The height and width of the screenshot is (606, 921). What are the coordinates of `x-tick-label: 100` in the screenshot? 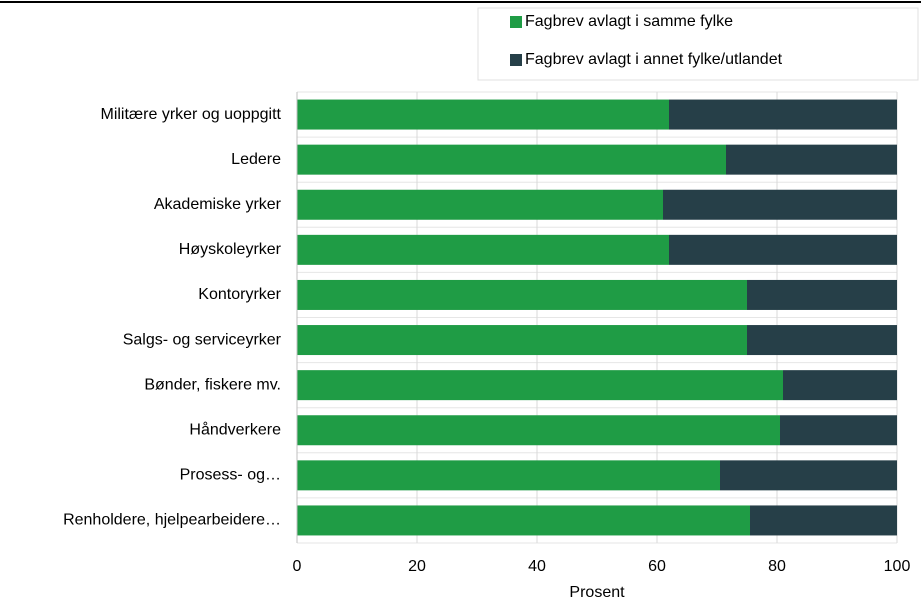 It's located at (897, 566).